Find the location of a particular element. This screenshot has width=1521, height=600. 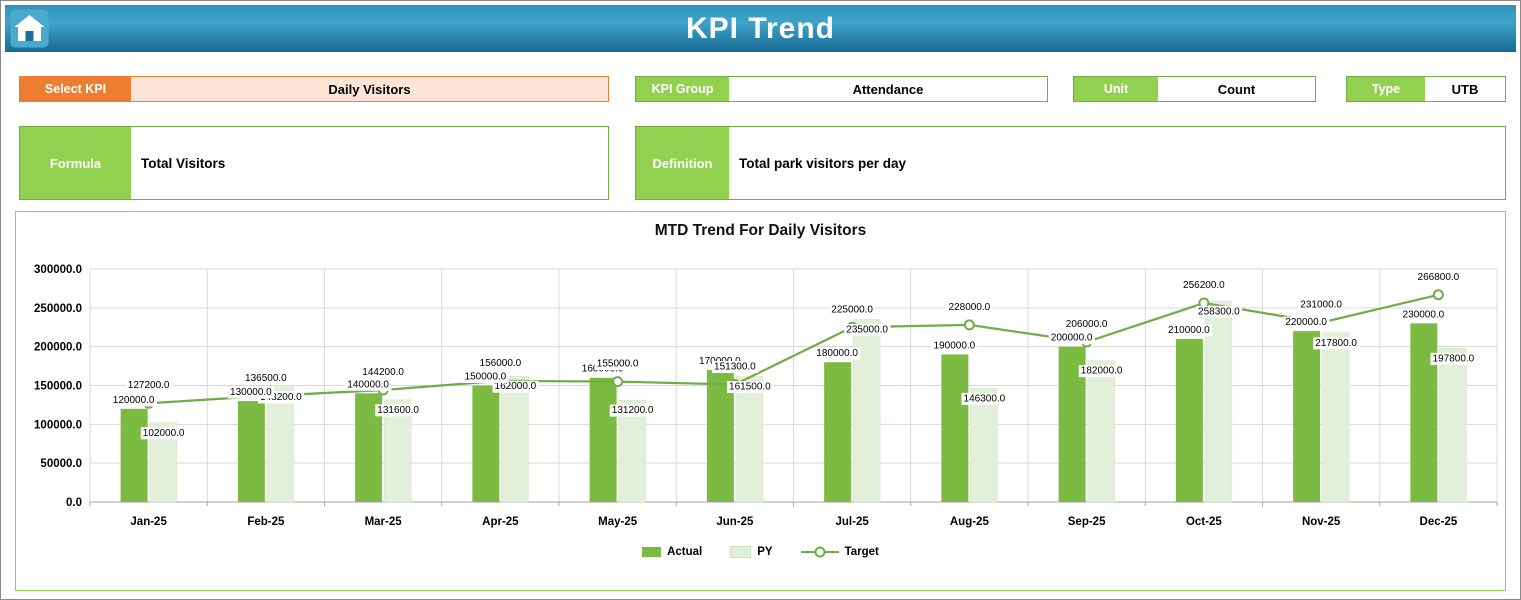

x-axis-category-label: Nov-25 is located at coordinates (1321, 522).